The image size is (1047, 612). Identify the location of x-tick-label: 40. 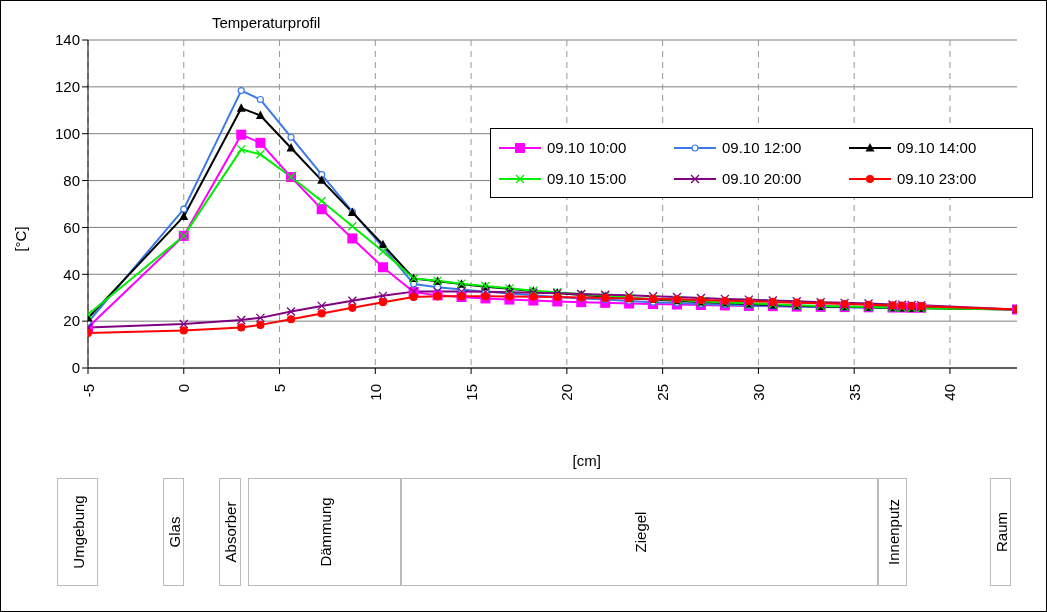
(950, 392).